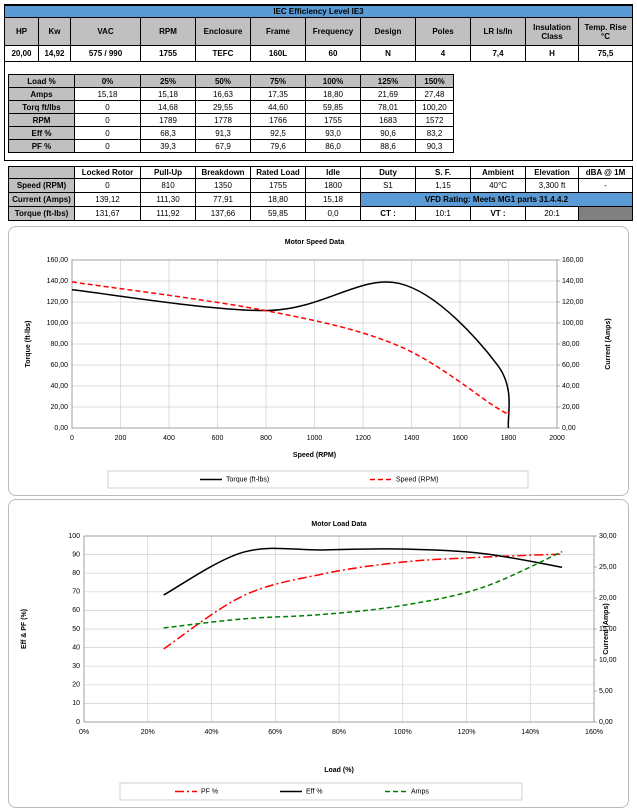  What do you see at coordinates (76, 685) in the screenshot?
I see `y-tick-label: 20` at bounding box center [76, 685].